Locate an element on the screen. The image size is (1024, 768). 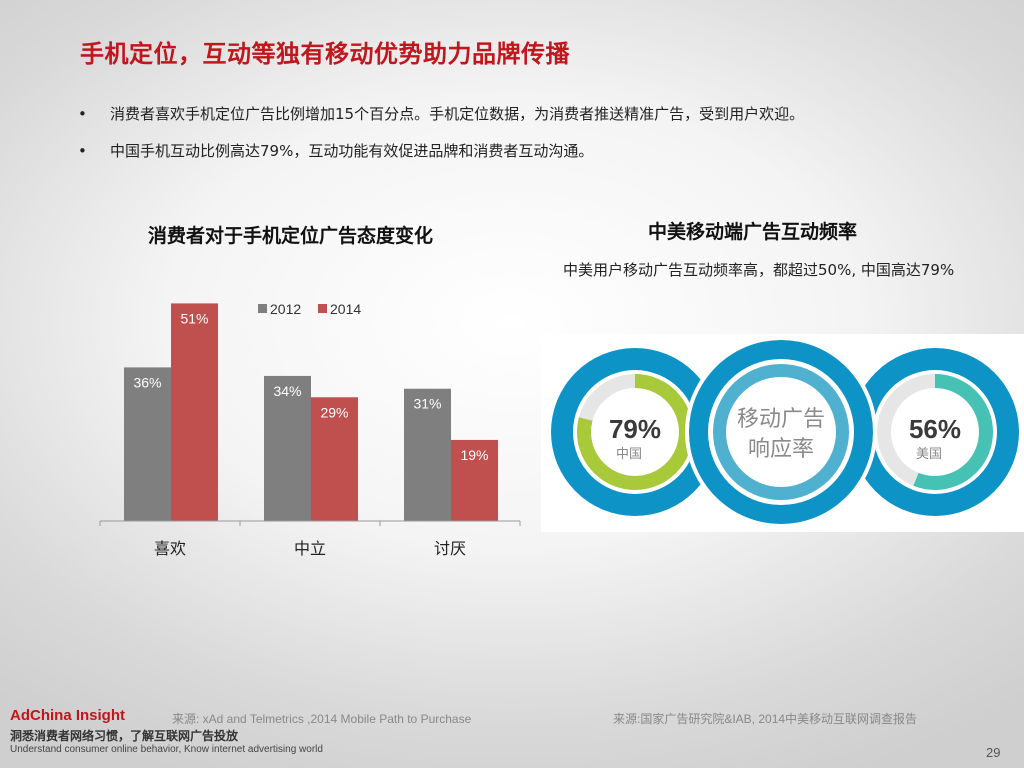
right-chart-subtitle: 中美用户移动广告互动频率高，都超过50%, 中国高达79% is located at coordinates (759, 270).